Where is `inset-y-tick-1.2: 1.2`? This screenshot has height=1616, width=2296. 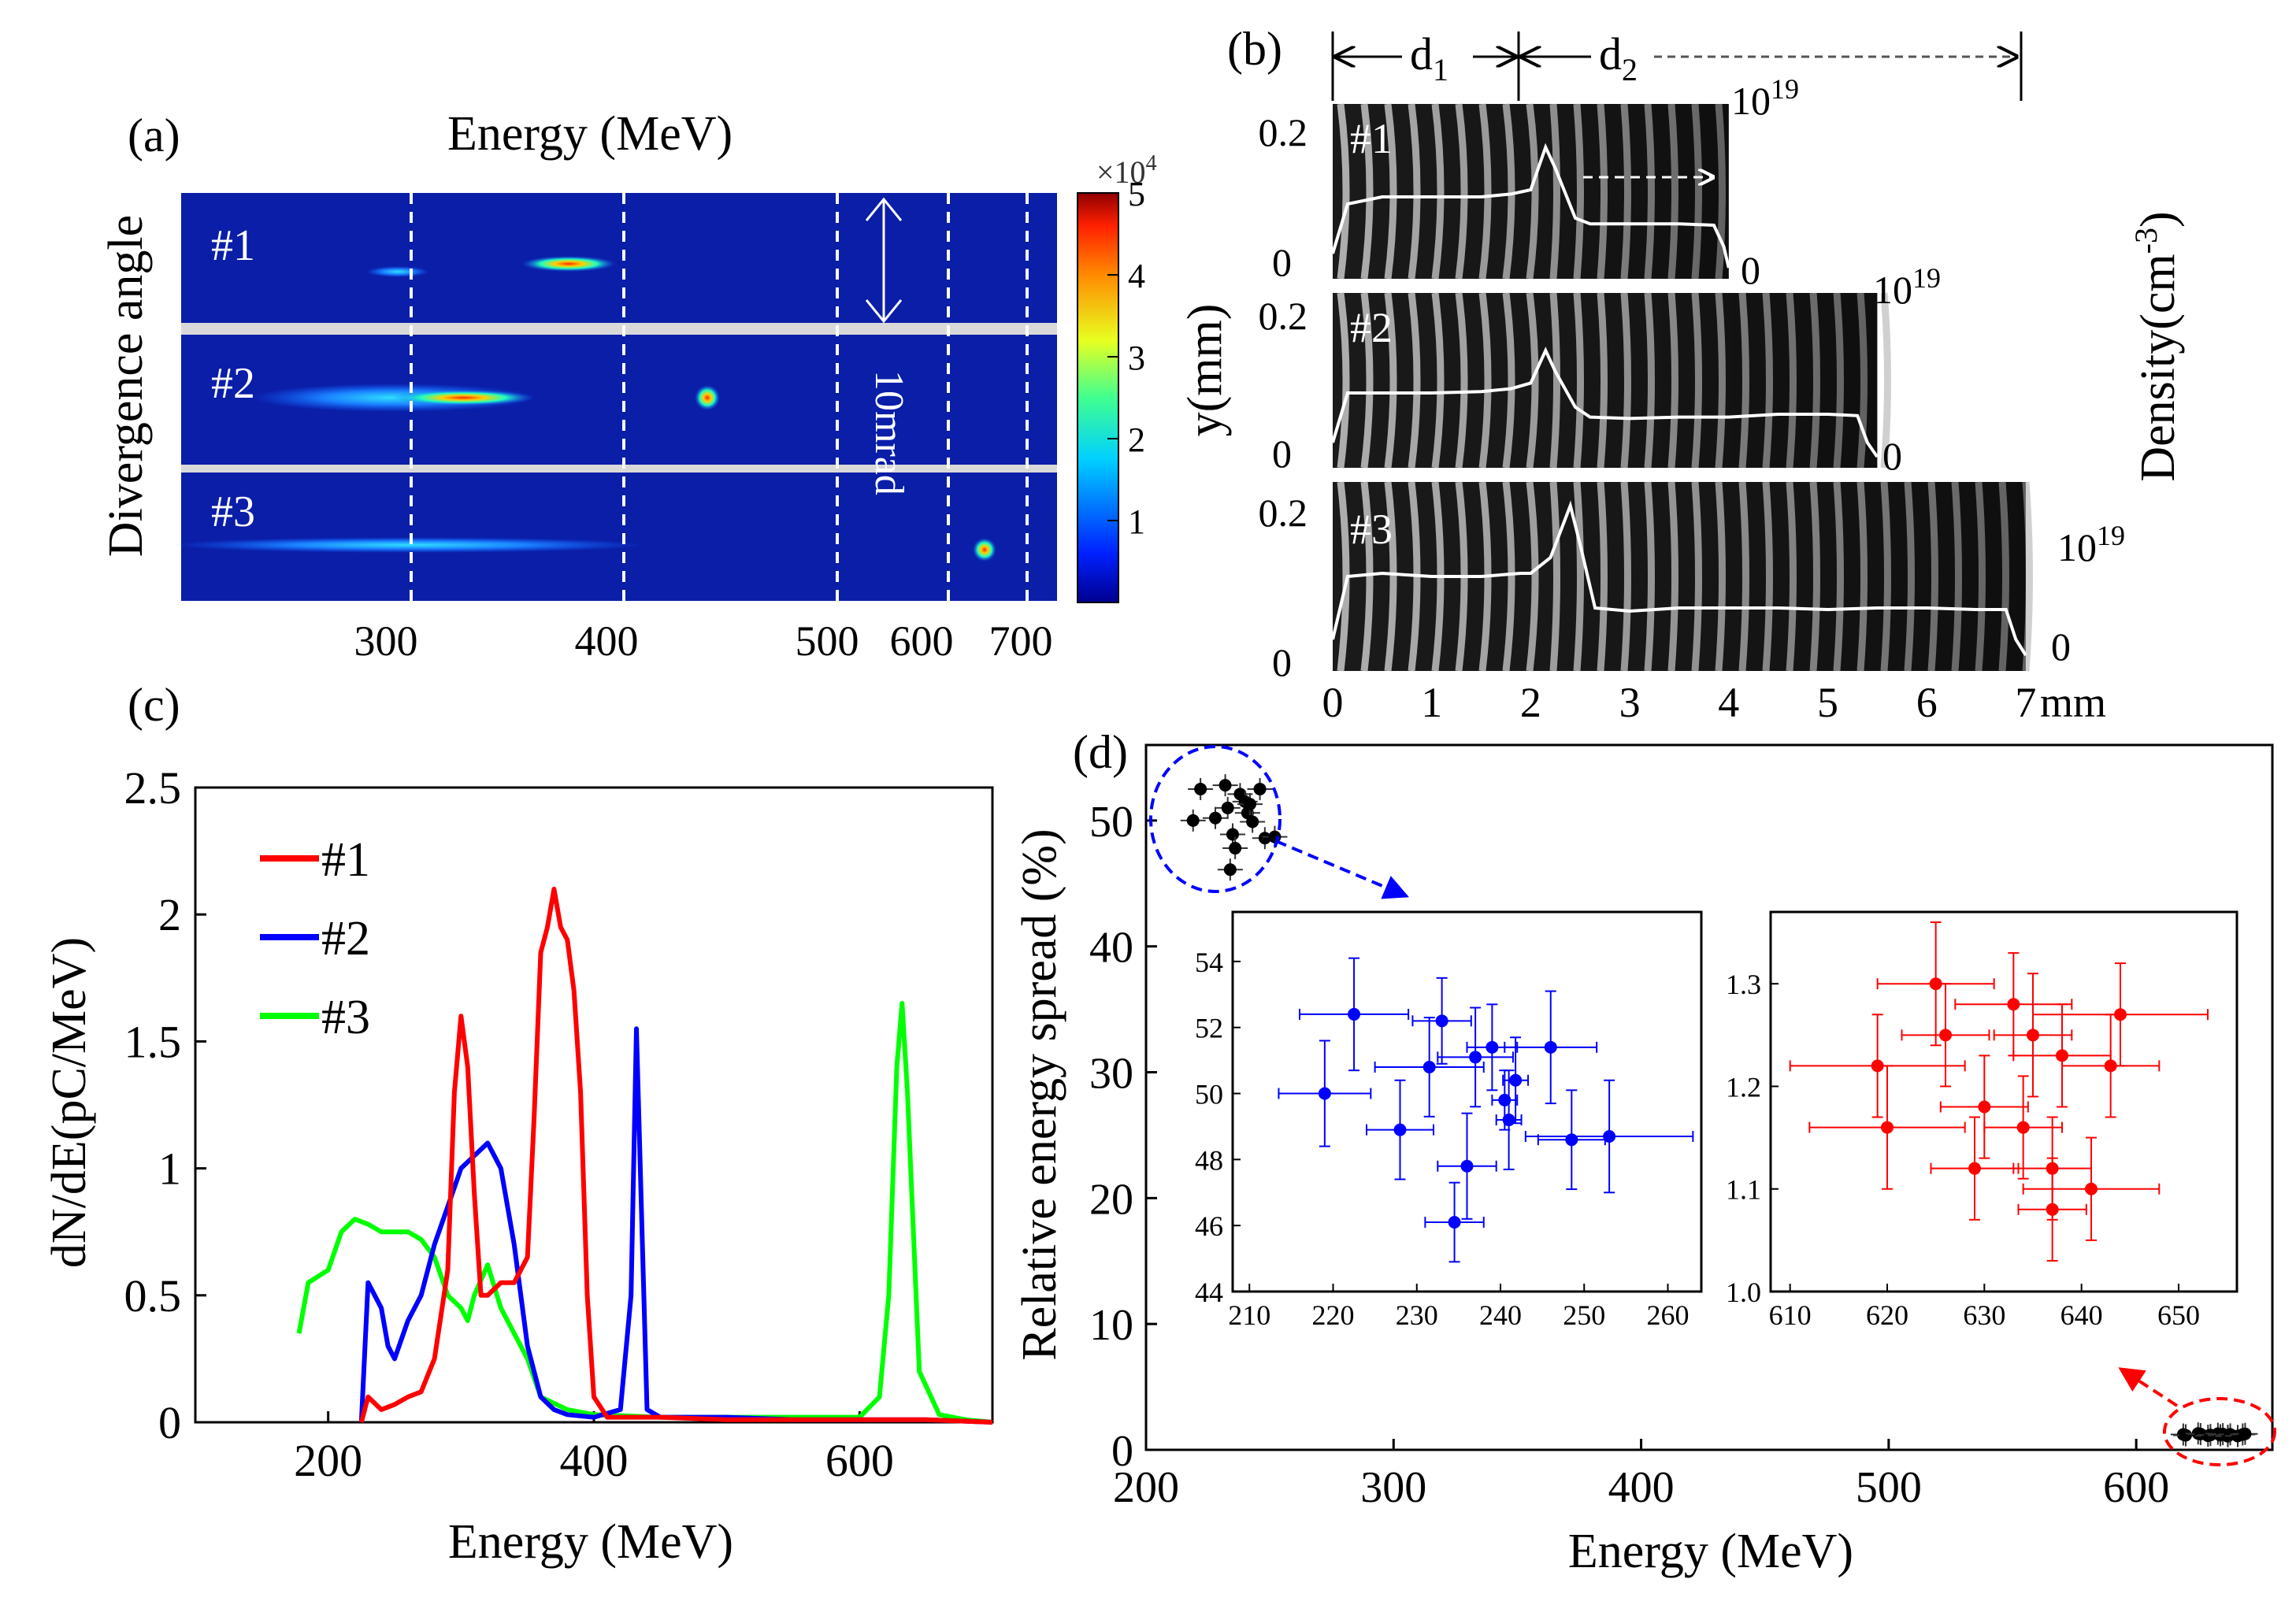 inset-y-tick-1.2: 1.2 is located at coordinates (1743, 1087).